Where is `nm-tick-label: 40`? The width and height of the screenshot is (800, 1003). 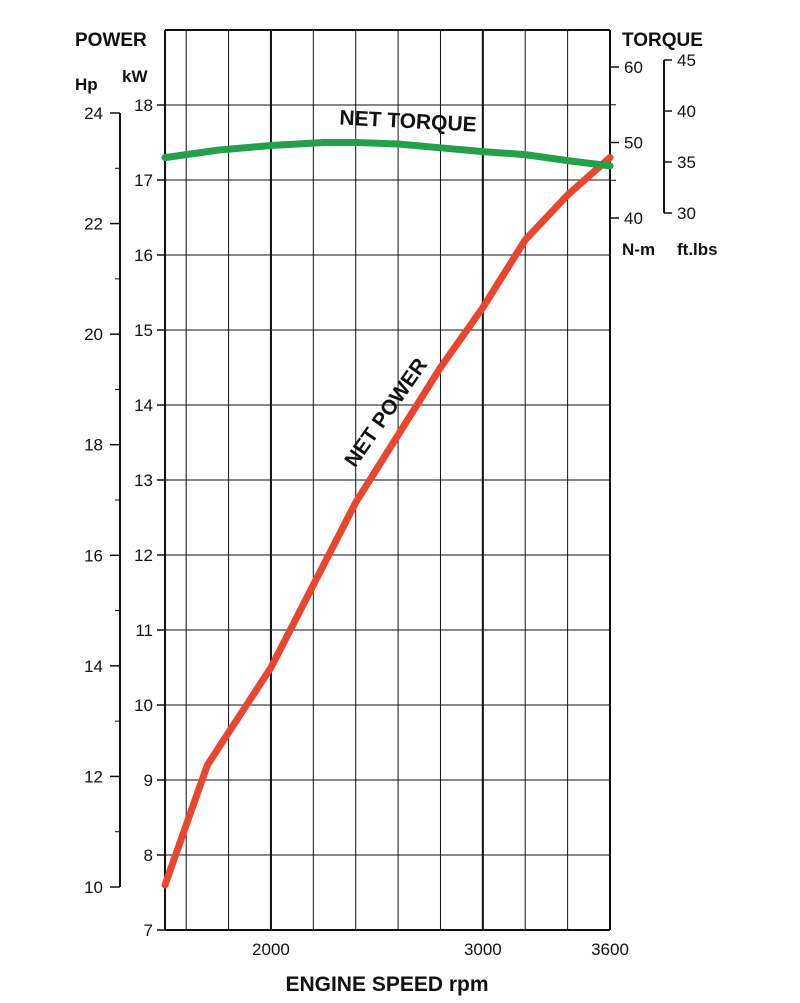 nm-tick-label: 40 is located at coordinates (633, 218).